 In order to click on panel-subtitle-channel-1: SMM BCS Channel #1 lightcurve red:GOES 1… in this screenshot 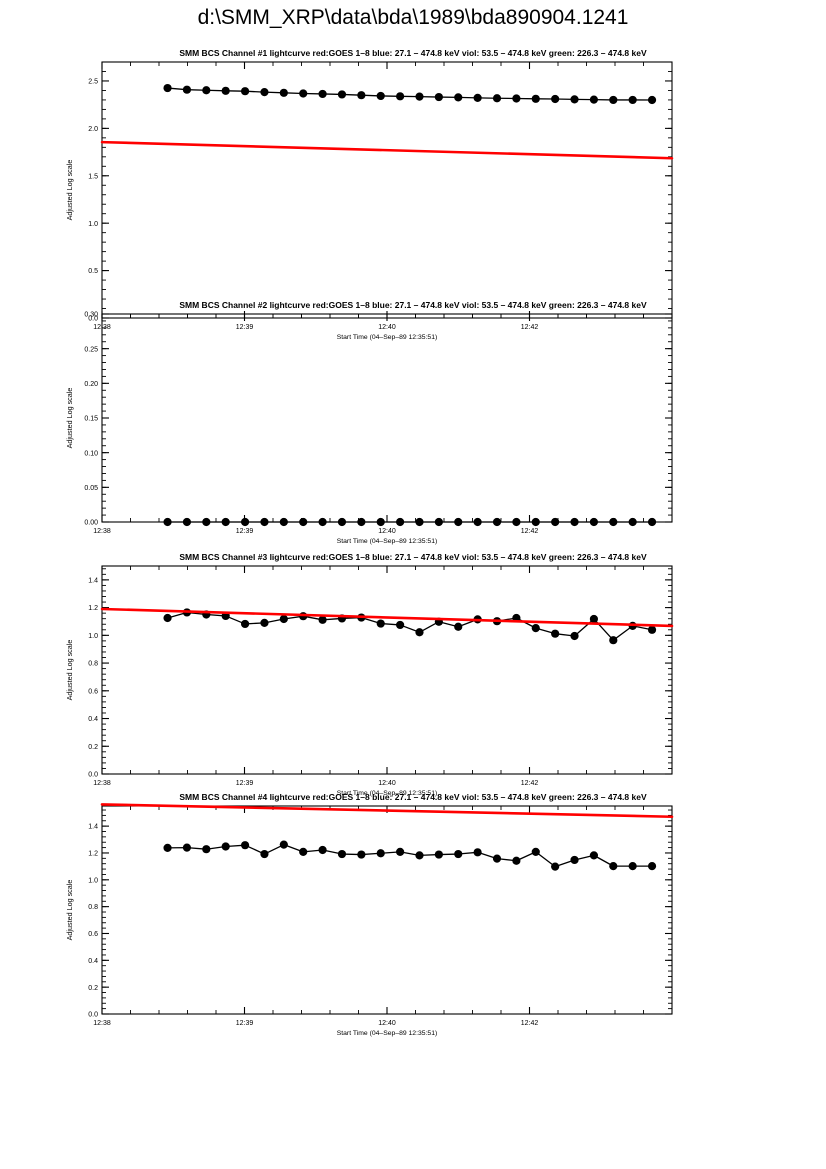, I will do `click(413, 53)`.